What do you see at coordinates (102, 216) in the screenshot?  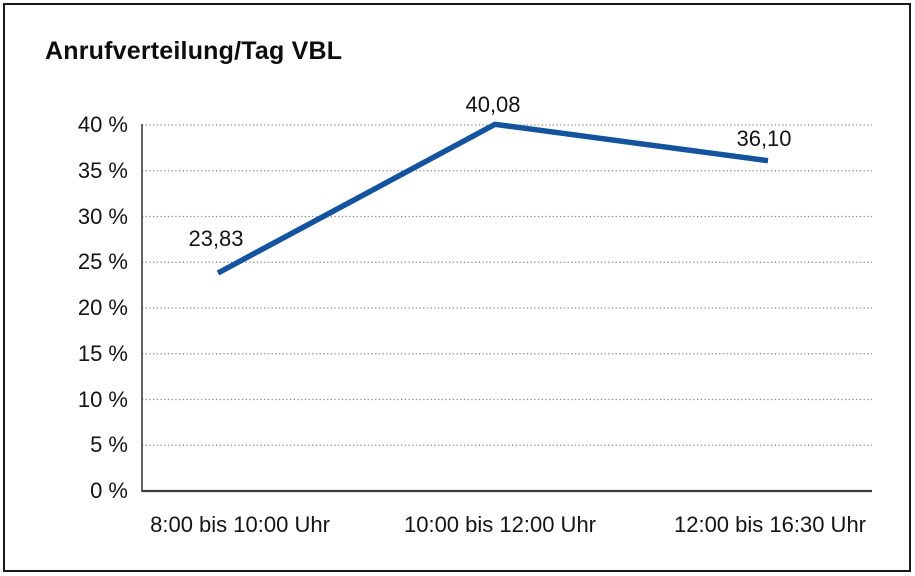 I see `y-tick-label-30: 30 %` at bounding box center [102, 216].